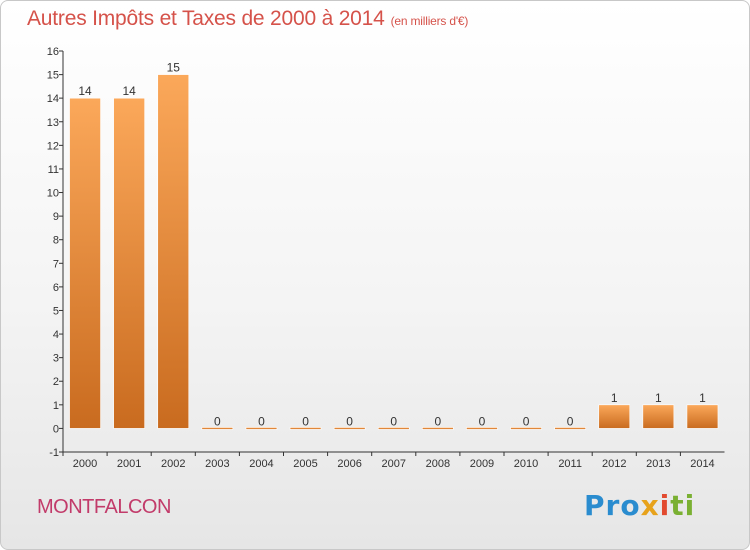  Describe the element at coordinates (56, 429) in the screenshot. I see `y-tick-label: 0` at that location.